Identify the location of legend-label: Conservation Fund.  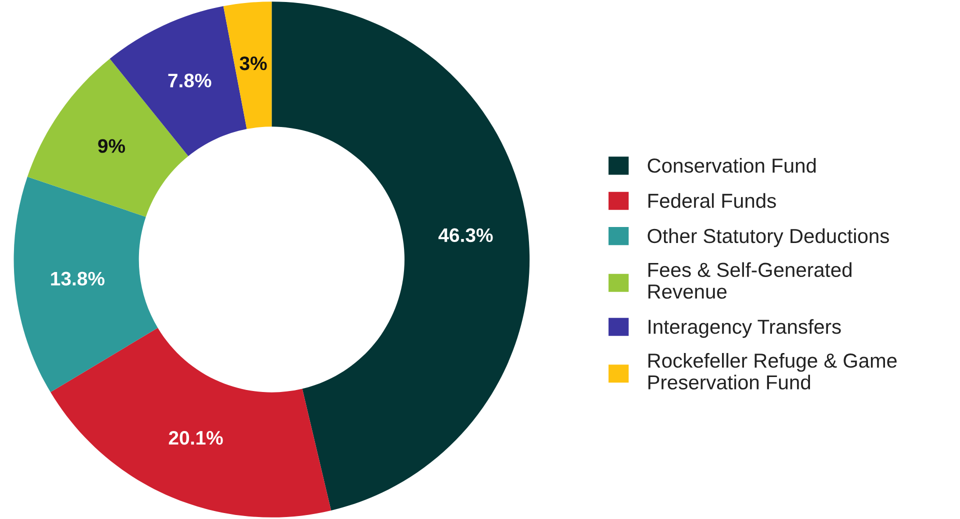
(732, 165).